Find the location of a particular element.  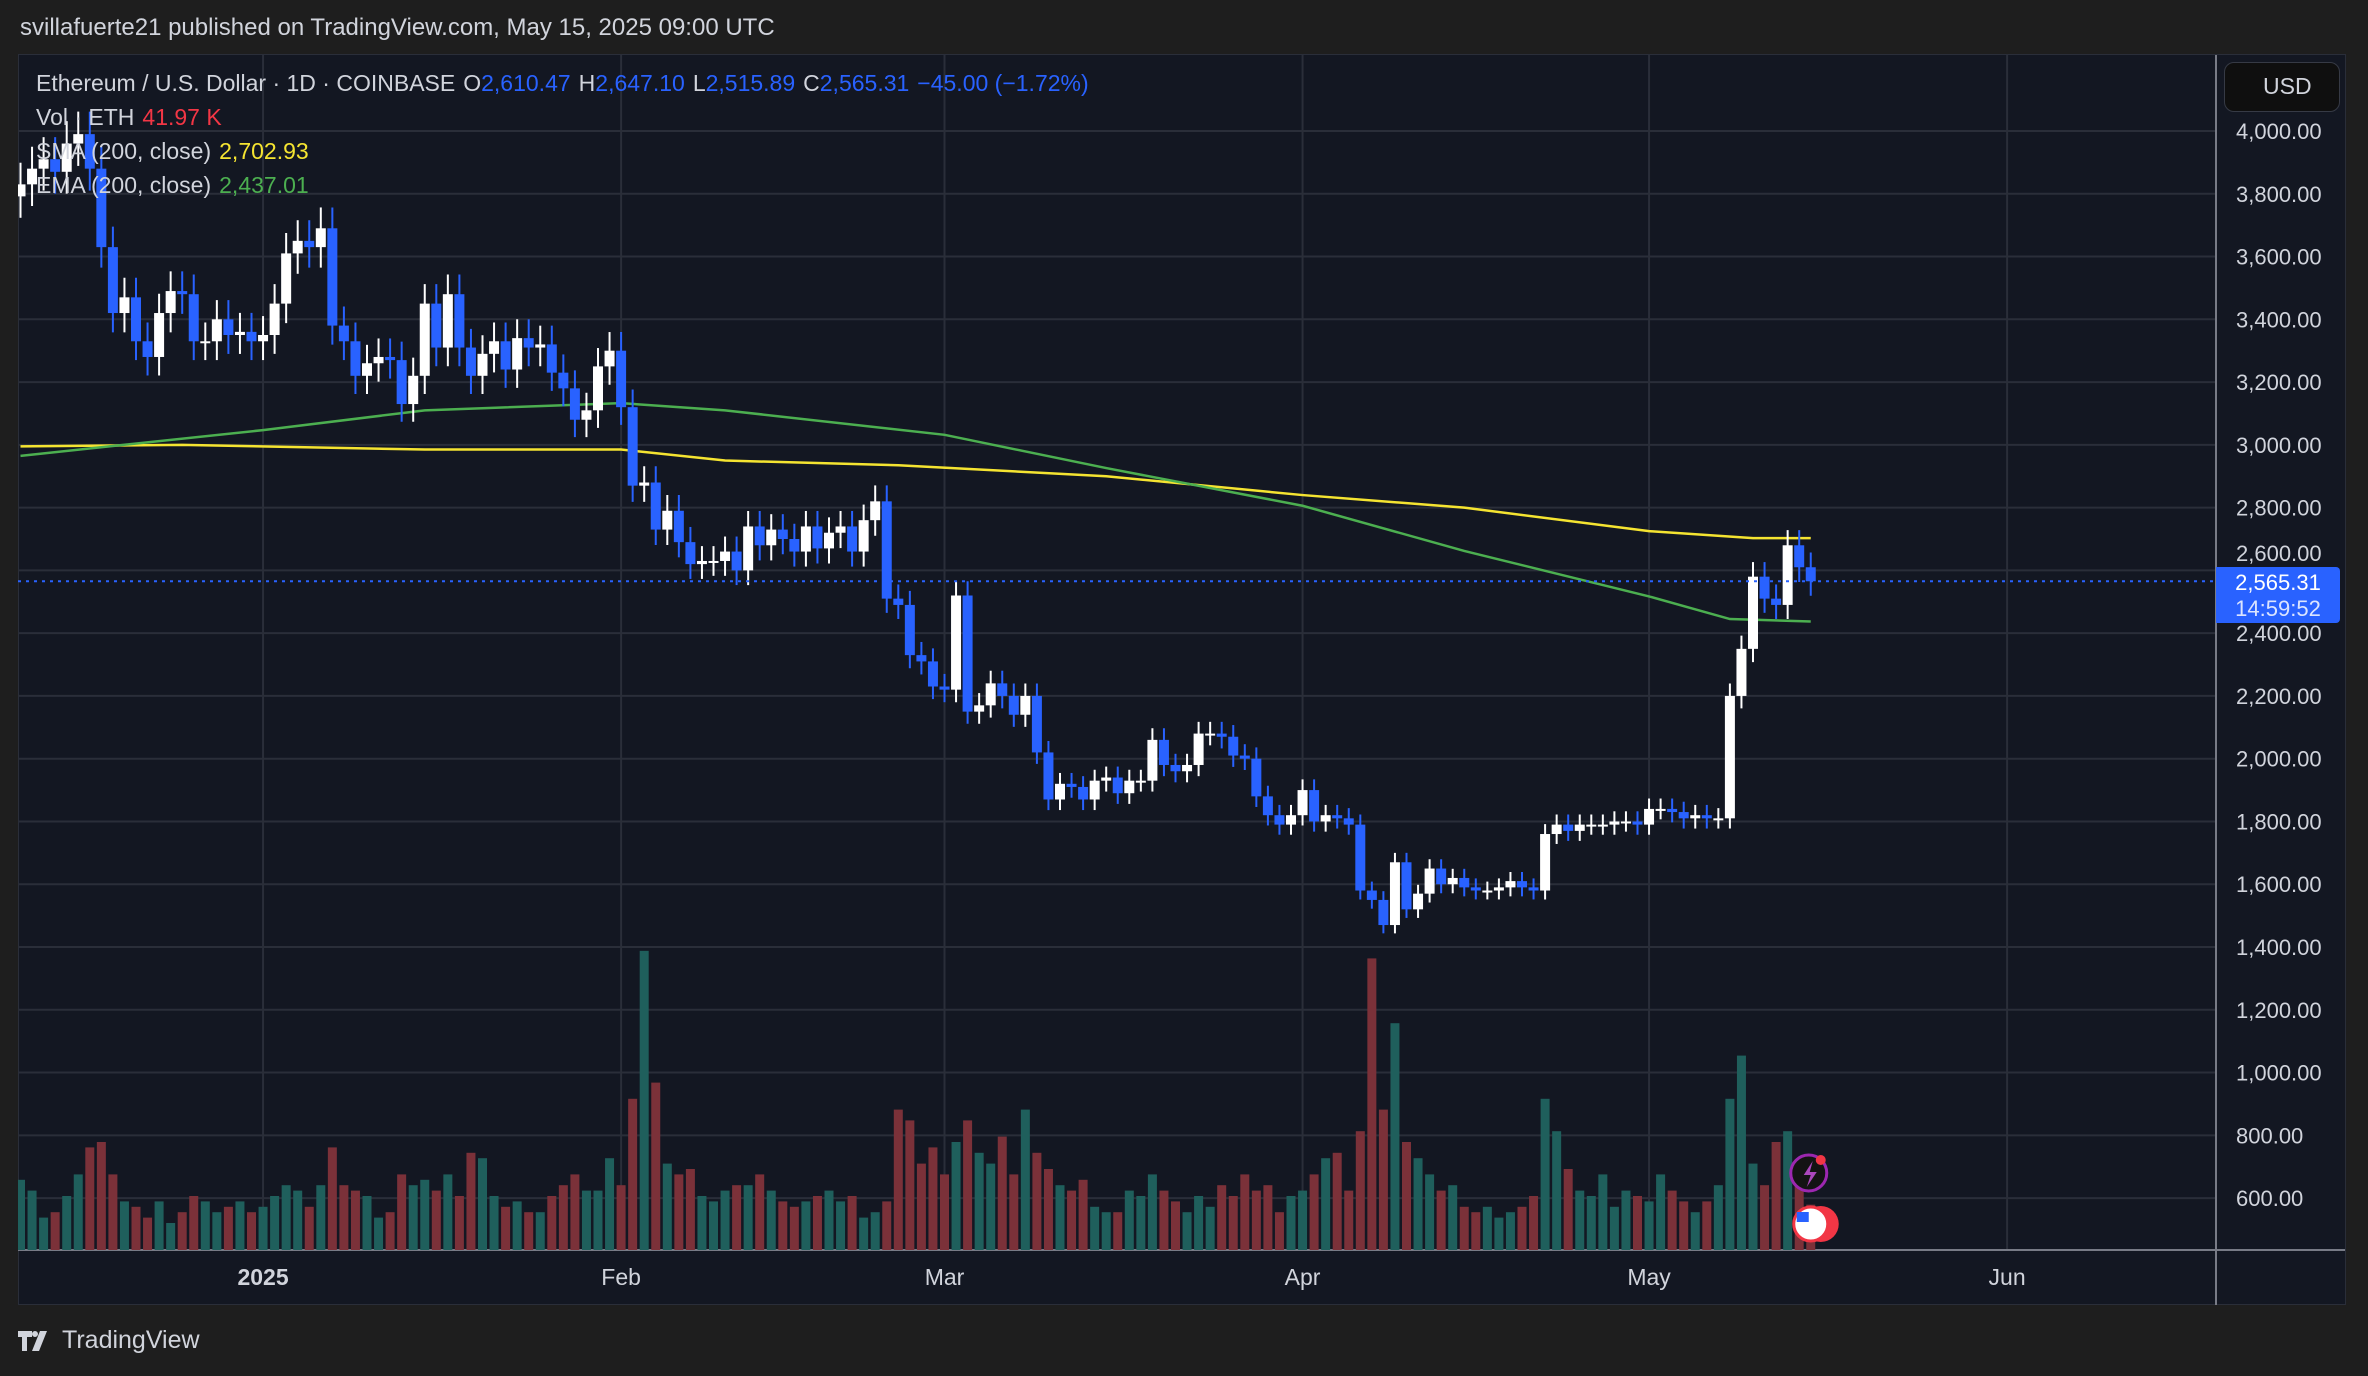

sma-label: SMA (200, close) is located at coordinates (124, 151).